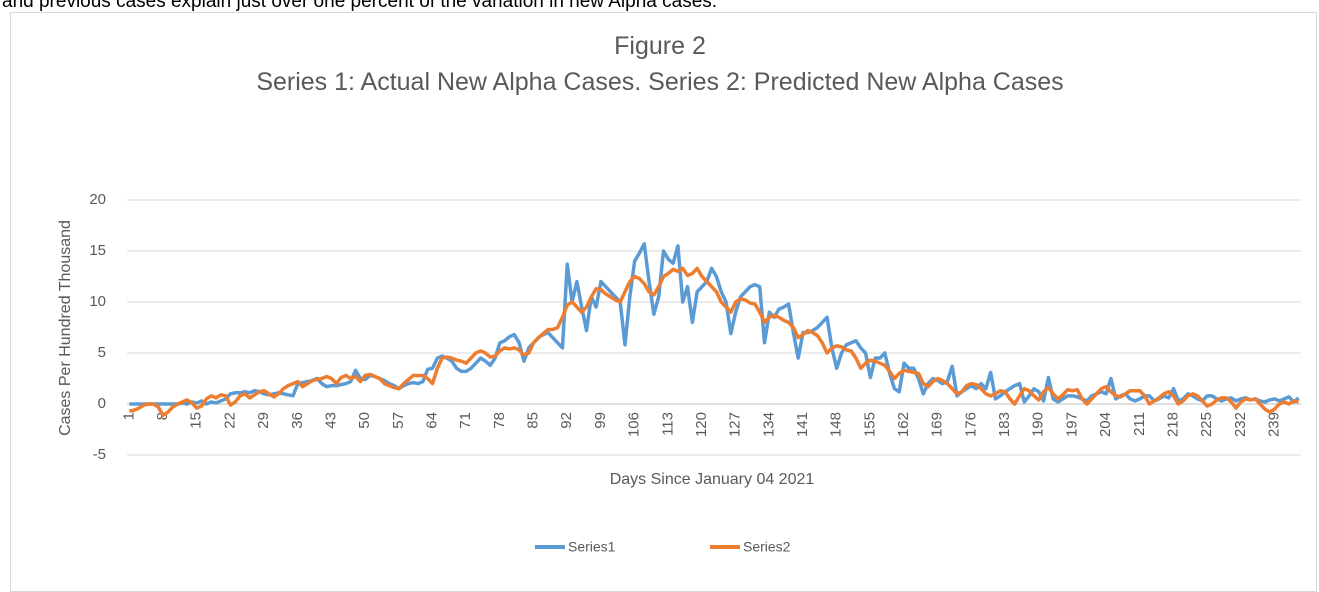 The width and height of the screenshot is (1319, 592). Describe the element at coordinates (1172, 424) in the screenshot. I see `x-tick-label: 218` at that location.